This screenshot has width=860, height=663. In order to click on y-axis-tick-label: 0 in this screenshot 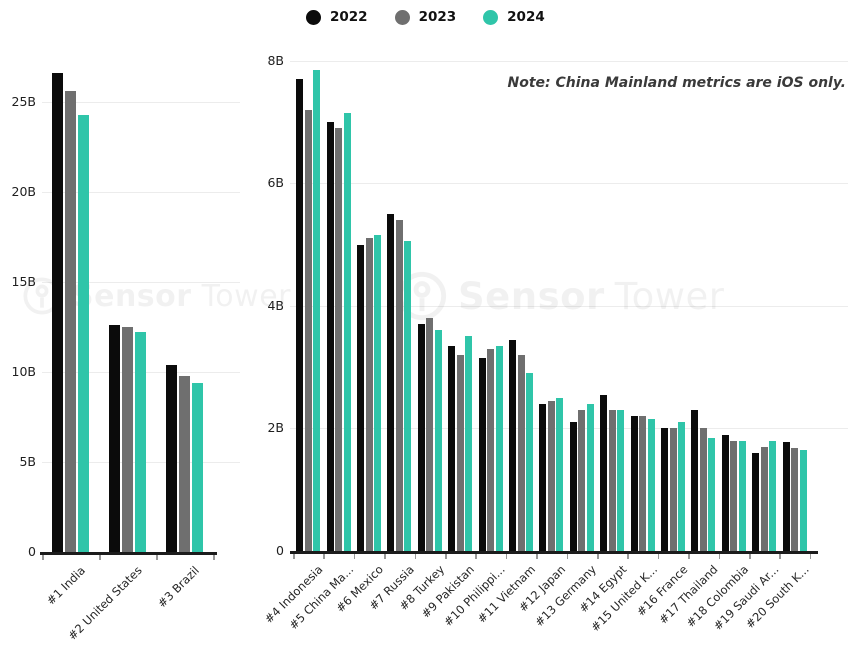, I will do `click(32, 551)`.